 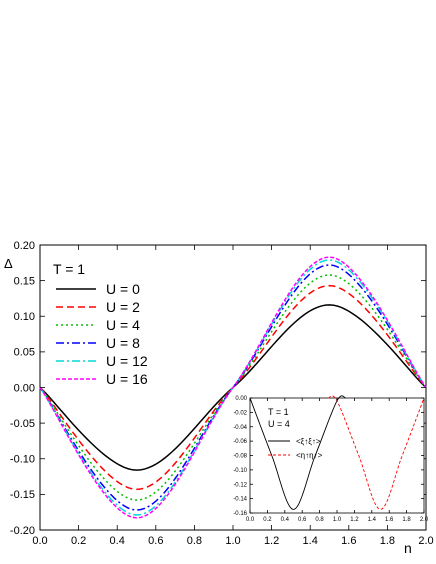 I want to click on main-legend-label: U = 16, so click(x=127, y=379).